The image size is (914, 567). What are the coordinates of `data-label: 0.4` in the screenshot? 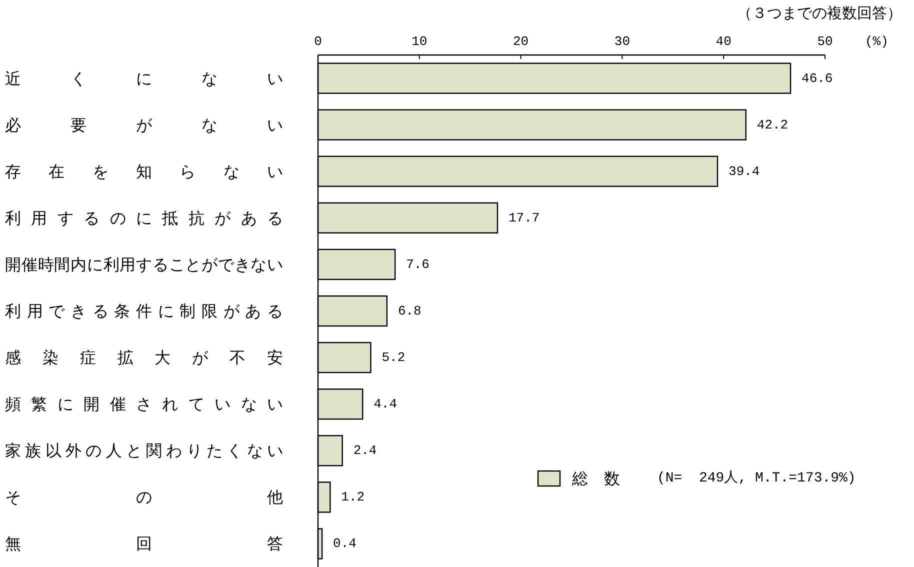 It's located at (345, 544).